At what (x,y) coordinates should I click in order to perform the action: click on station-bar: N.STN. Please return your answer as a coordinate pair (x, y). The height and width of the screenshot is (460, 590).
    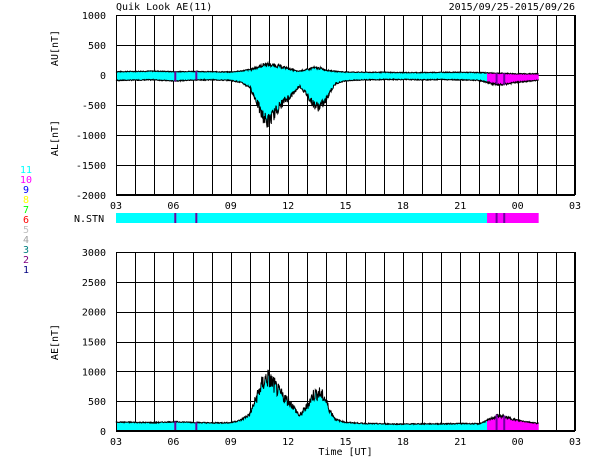
    Looking at the image, I should click on (306, 219).